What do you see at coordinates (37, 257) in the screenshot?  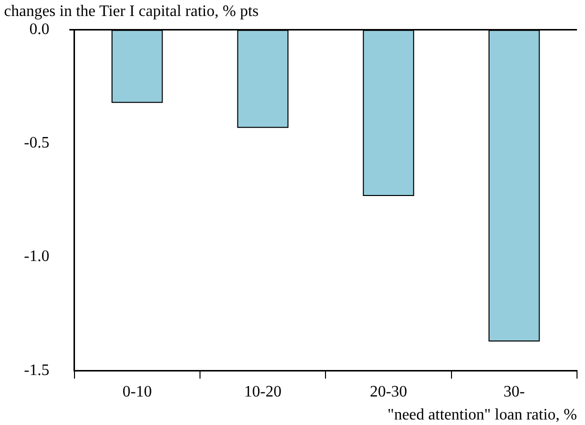 I see `y-tick-label: -1.0` at bounding box center [37, 257].